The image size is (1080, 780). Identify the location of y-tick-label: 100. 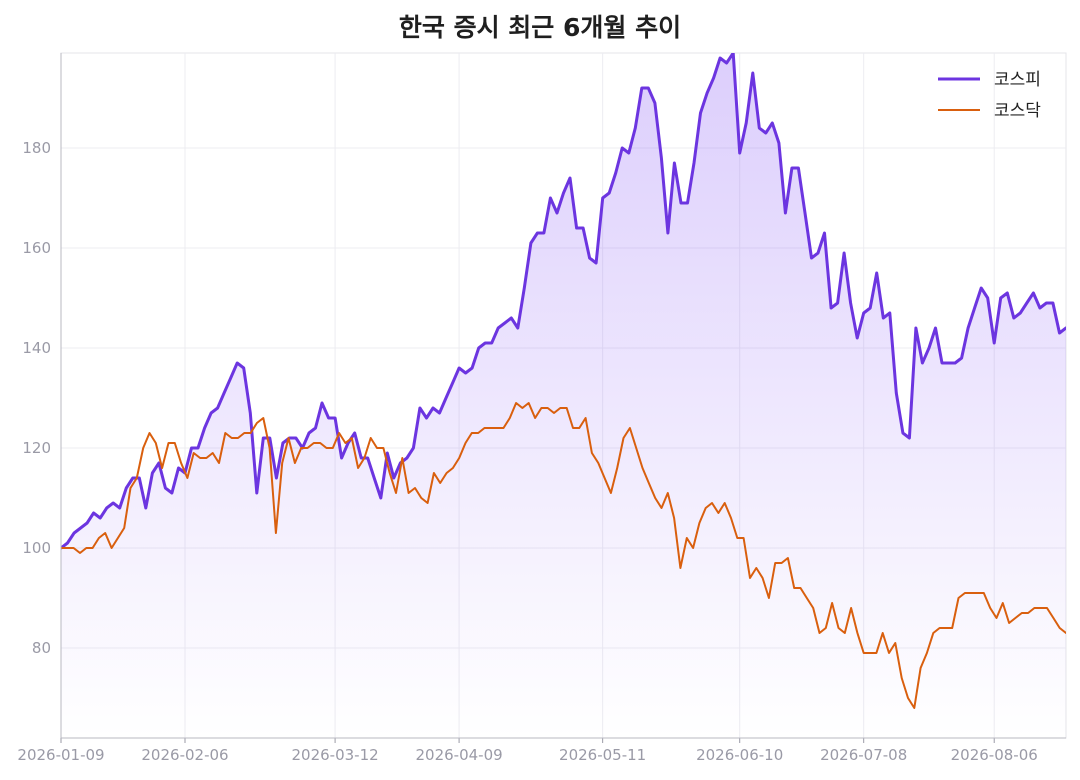
(36, 548).